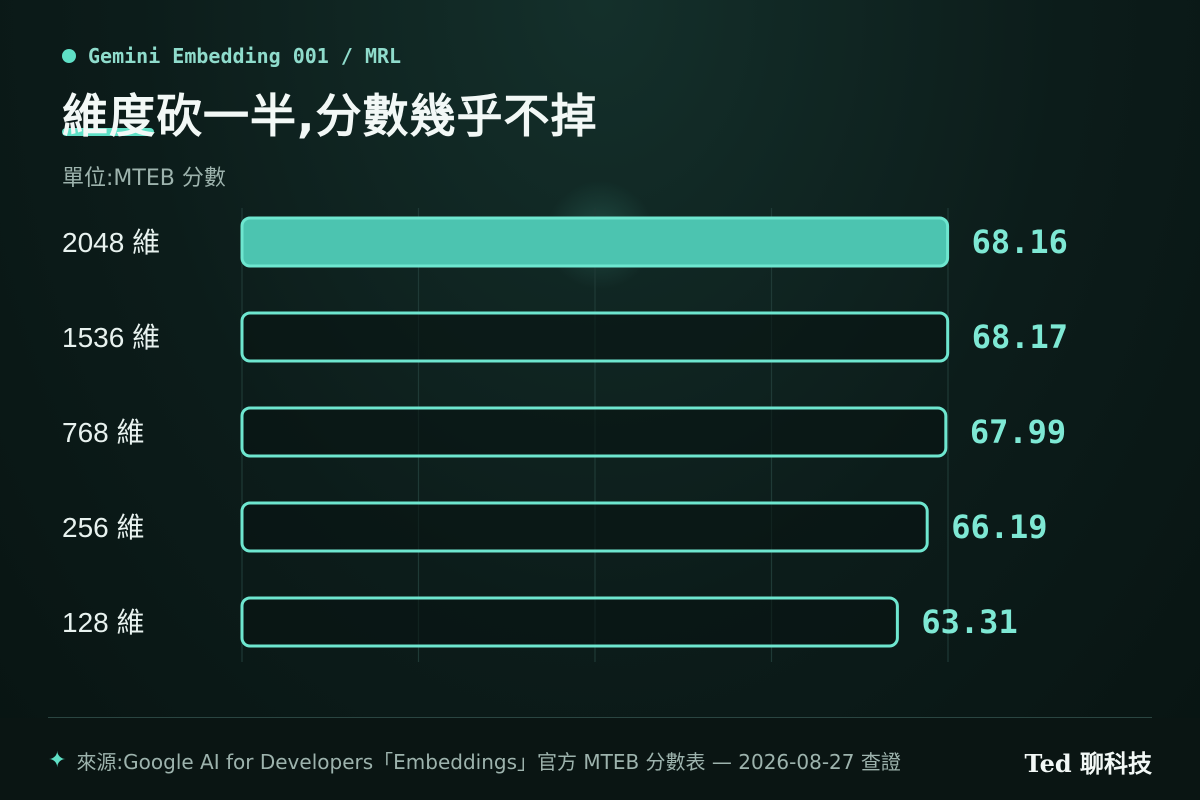  Describe the element at coordinates (103, 622) in the screenshot. I see `category-label: 128 維` at that location.